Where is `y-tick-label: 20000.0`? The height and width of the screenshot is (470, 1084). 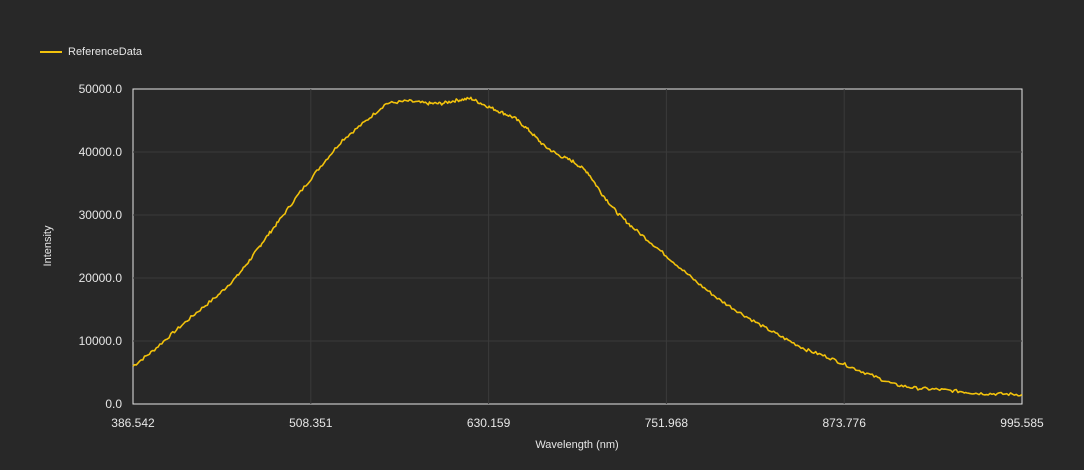
y-tick-label: 20000.0 is located at coordinates (101, 278).